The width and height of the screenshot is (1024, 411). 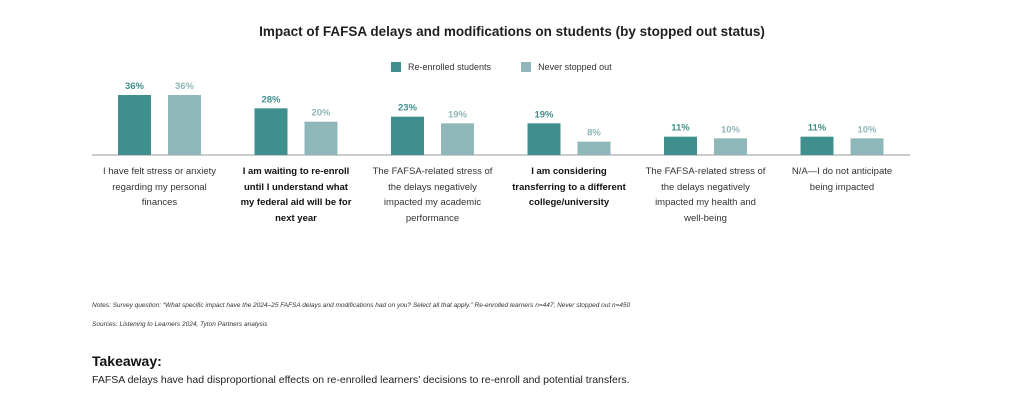 I want to click on category-label-5: N/A—I do not anticipate being impacted, so click(x=842, y=179).